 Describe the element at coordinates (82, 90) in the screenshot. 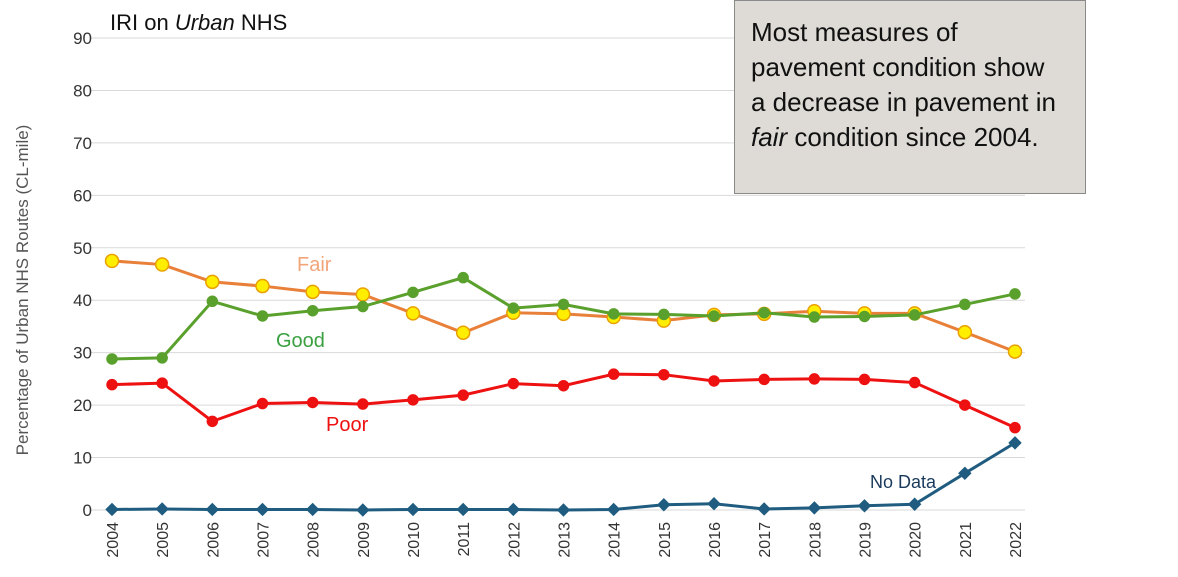

I see `y-tick-label: 80` at that location.